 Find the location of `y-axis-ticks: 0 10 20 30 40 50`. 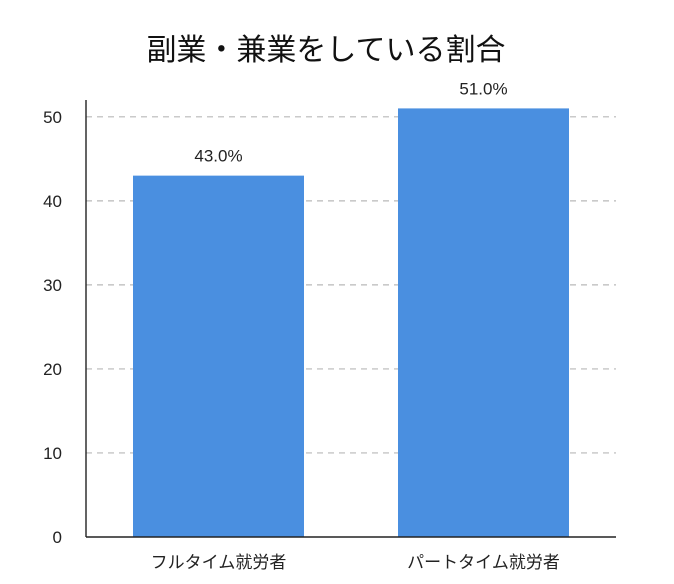

y-axis-ticks: 0 10 20 30 40 50 is located at coordinates (52, 327).